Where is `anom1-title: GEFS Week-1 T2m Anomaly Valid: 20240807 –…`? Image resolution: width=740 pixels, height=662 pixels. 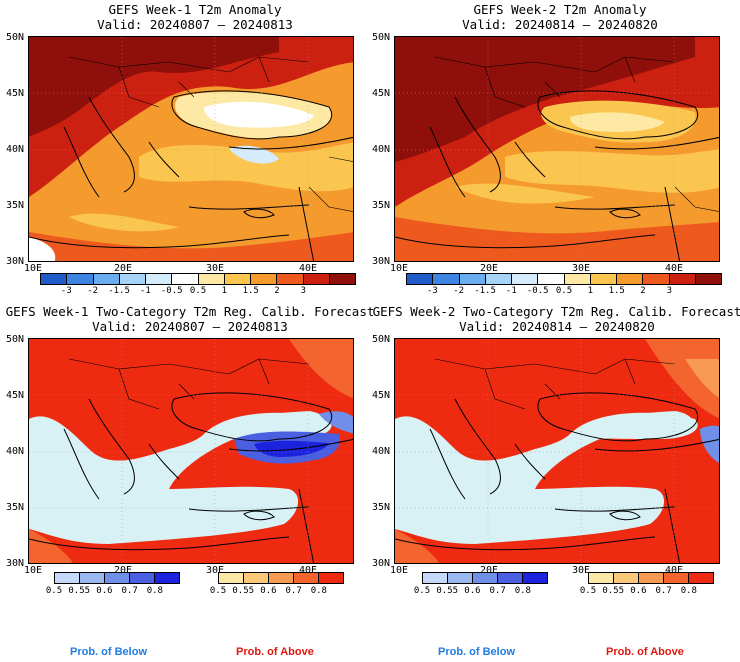
anom1-title: GEFS Week-1 T2m Anomaly Valid: 20240807 –… is located at coordinates (195, 17).